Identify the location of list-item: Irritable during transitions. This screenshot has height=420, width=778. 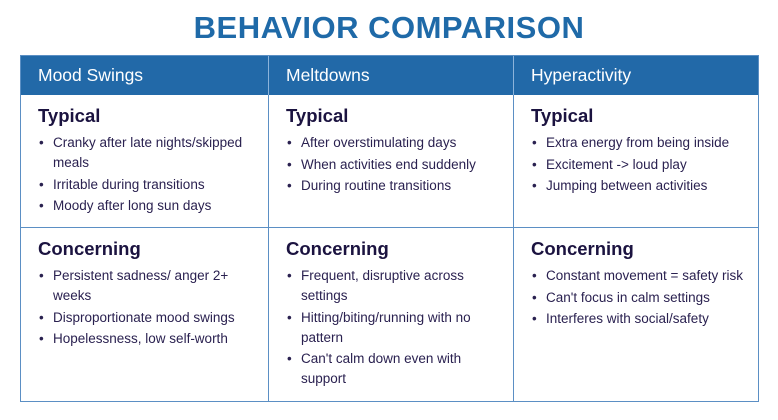
(148, 185).